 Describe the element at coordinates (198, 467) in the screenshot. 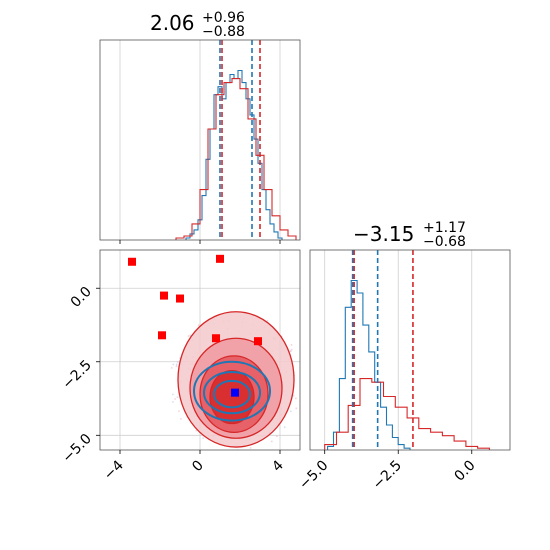

I see `bottom-left-xtick-label-1: 0` at that location.